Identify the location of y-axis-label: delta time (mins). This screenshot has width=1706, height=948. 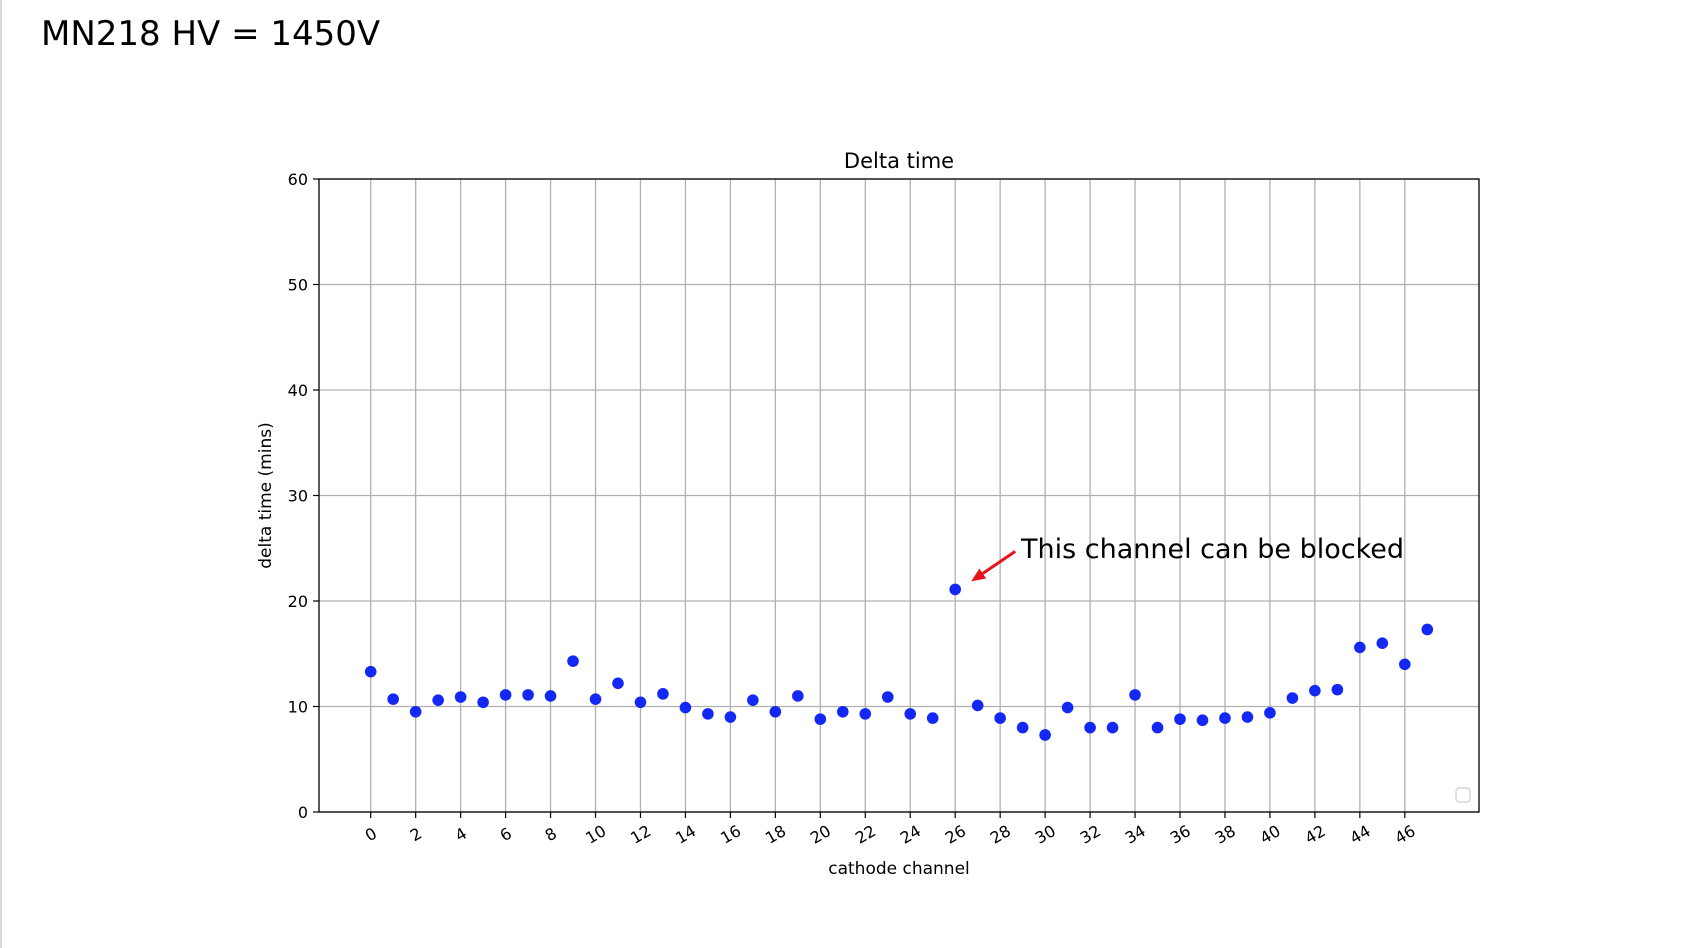
(266, 495).